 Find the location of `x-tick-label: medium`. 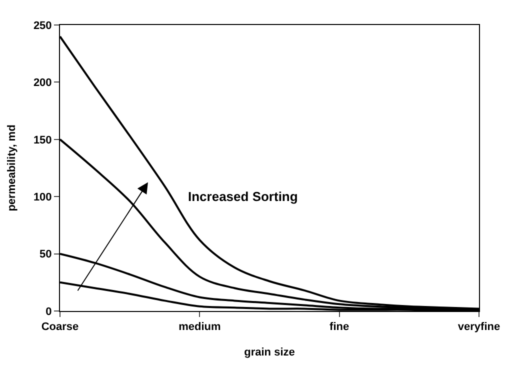

x-tick-label: medium is located at coordinates (199, 327).